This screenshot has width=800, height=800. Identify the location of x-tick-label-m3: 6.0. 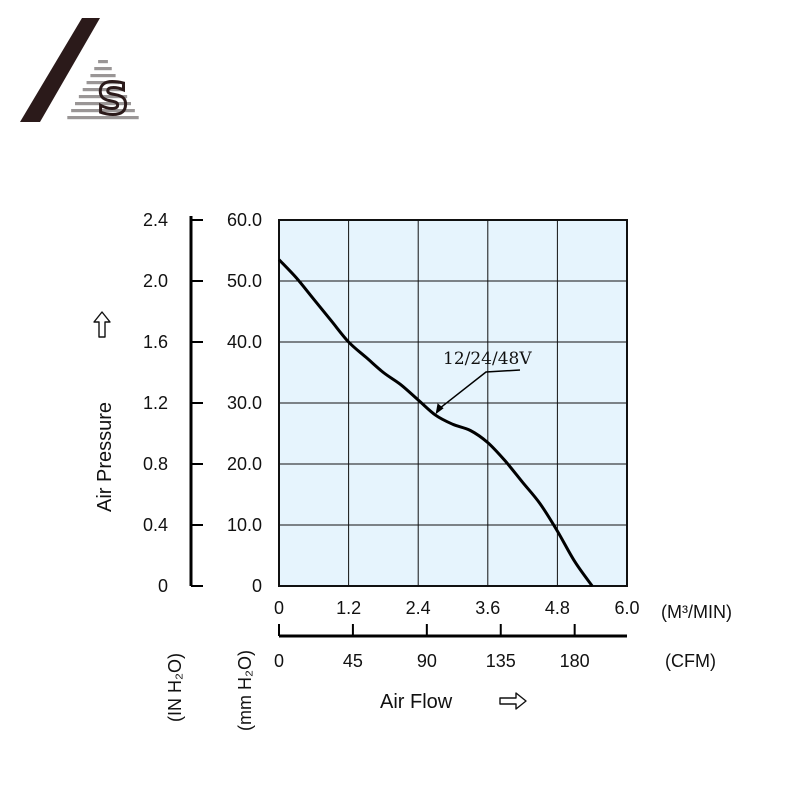
(626, 608).